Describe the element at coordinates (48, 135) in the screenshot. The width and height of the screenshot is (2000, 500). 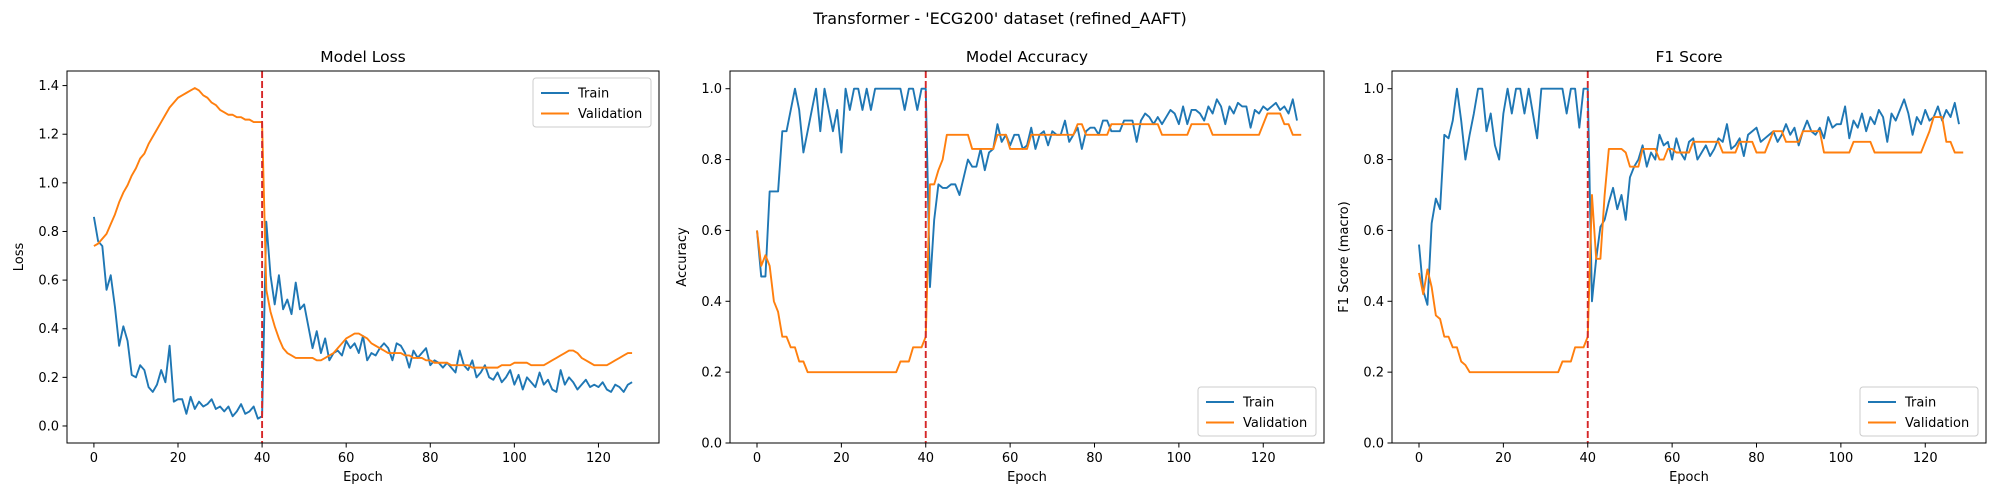
I see `y-tick-label: 1.2` at that location.